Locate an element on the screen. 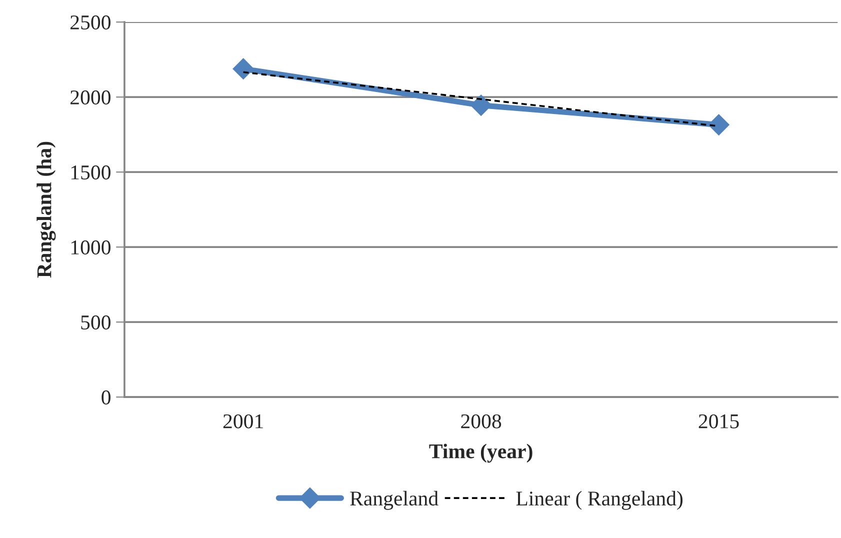 Image resolution: width=841 pixels, height=538 pixels. legend-label: Rangeland is located at coordinates (394, 500).